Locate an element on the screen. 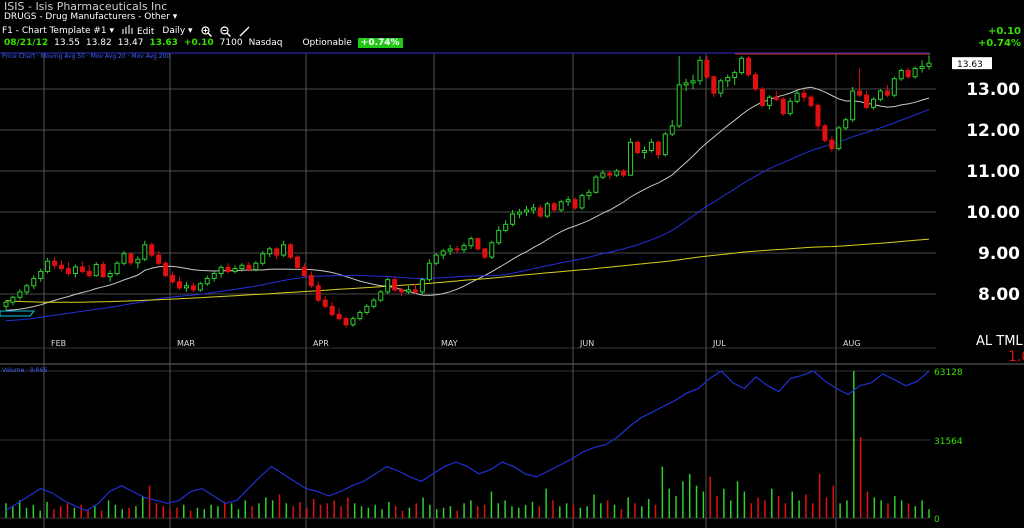  month-label: MAR is located at coordinates (186, 343).